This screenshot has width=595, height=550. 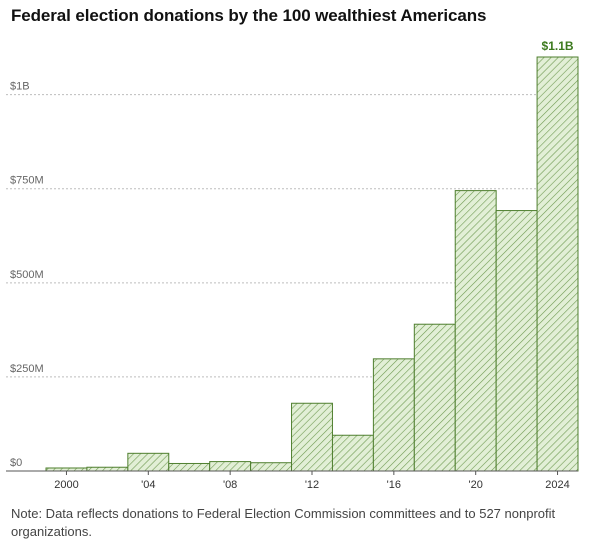 I want to click on bar-2020, so click(x=475, y=331).